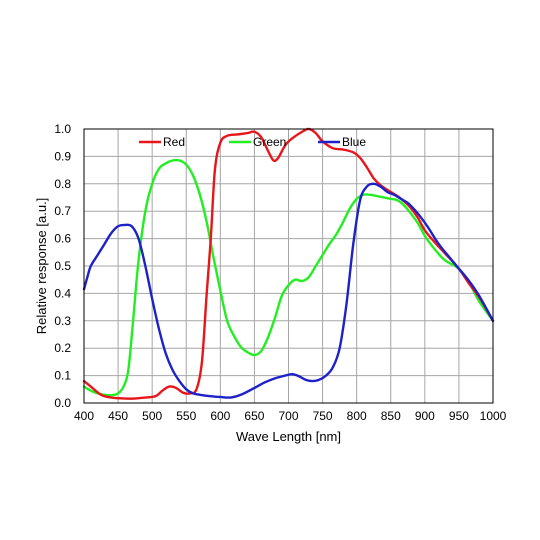 Image resolution: width=540 pixels, height=540 pixels. Describe the element at coordinates (118, 416) in the screenshot. I see `x-tick-label: 450` at that location.